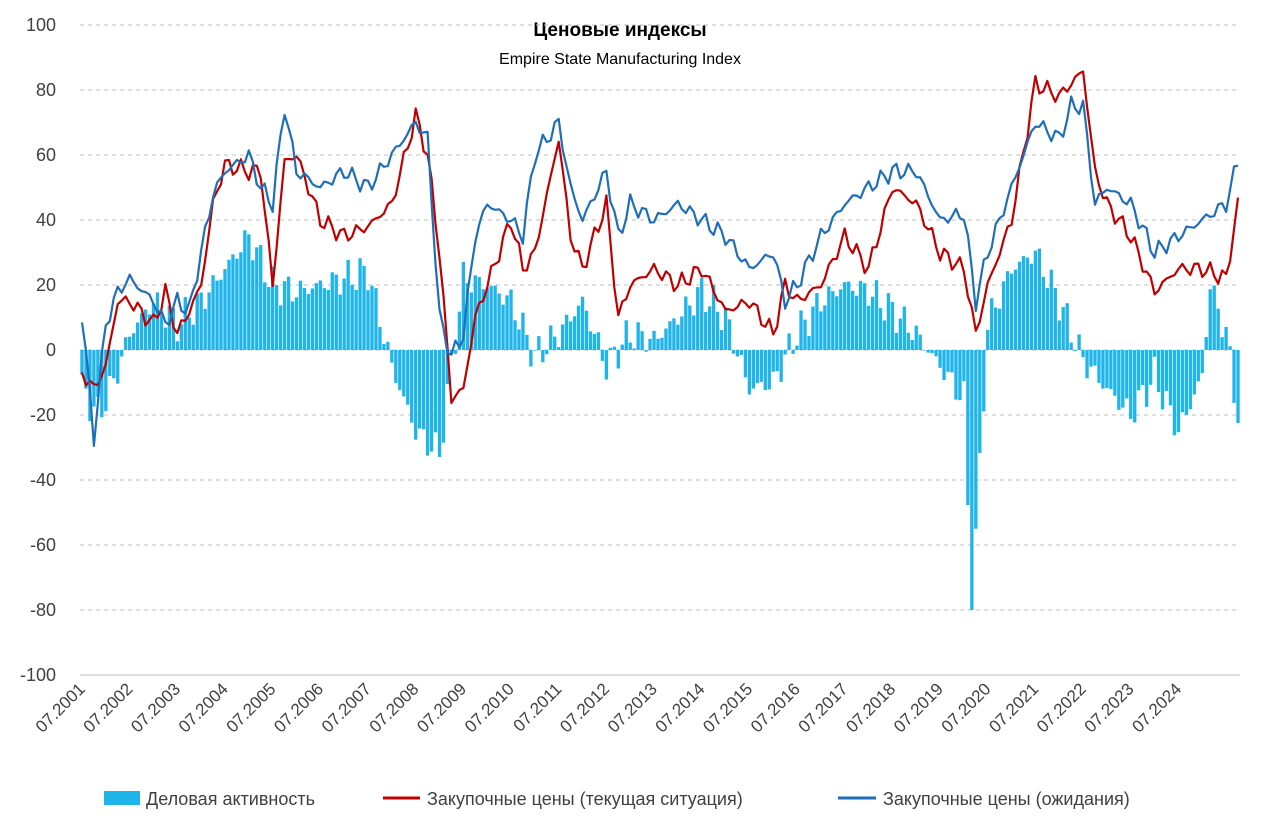  I want to click on x-tick-label: 07.2016, so click(775, 707).